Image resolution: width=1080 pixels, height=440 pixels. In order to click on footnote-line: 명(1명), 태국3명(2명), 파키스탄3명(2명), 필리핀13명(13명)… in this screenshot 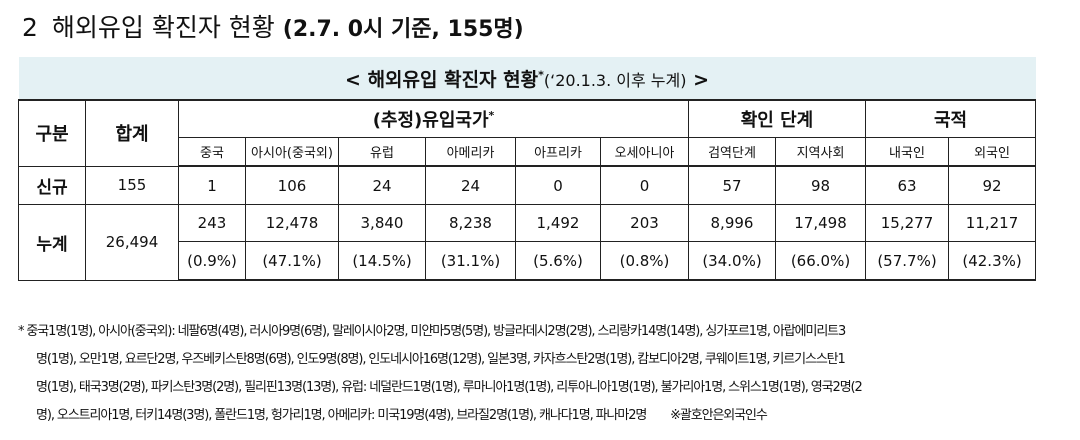, I will do `click(543, 388)`.